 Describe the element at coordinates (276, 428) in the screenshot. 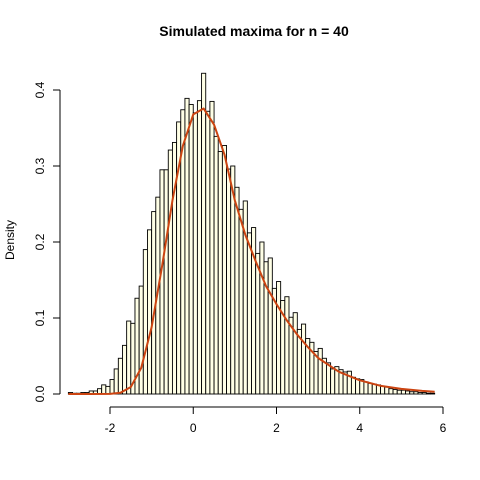

I see `x-tick-label: 2` at that location.